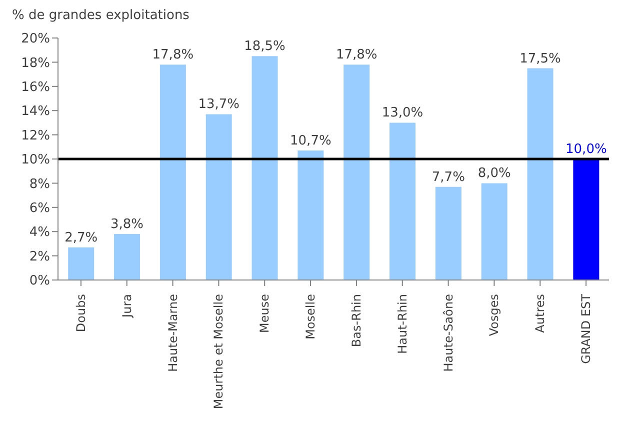 Image resolution: width=627 pixels, height=426 pixels. I want to click on data-label: 13,7%, so click(219, 104).